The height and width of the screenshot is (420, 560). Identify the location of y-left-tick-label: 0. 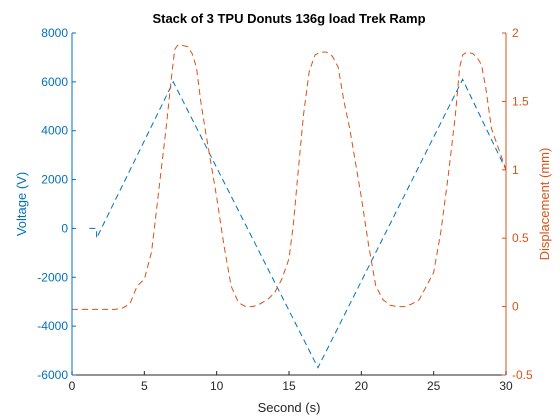
(64, 228).